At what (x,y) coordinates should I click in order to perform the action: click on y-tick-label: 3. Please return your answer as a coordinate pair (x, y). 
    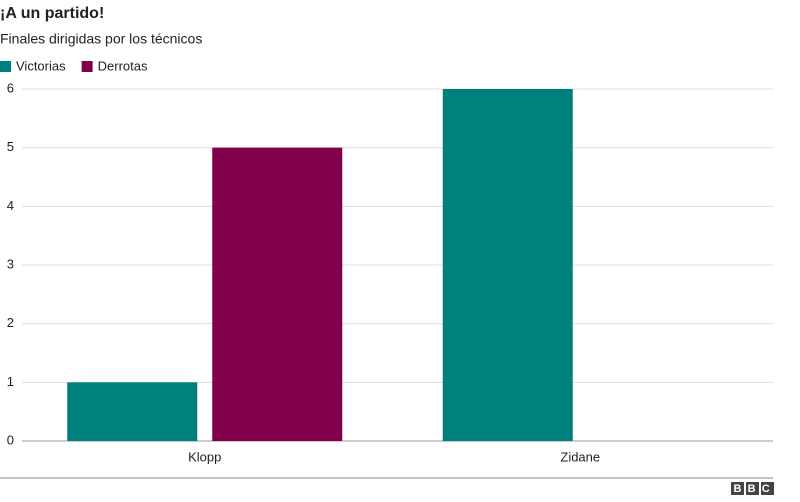
    Looking at the image, I should click on (10, 263).